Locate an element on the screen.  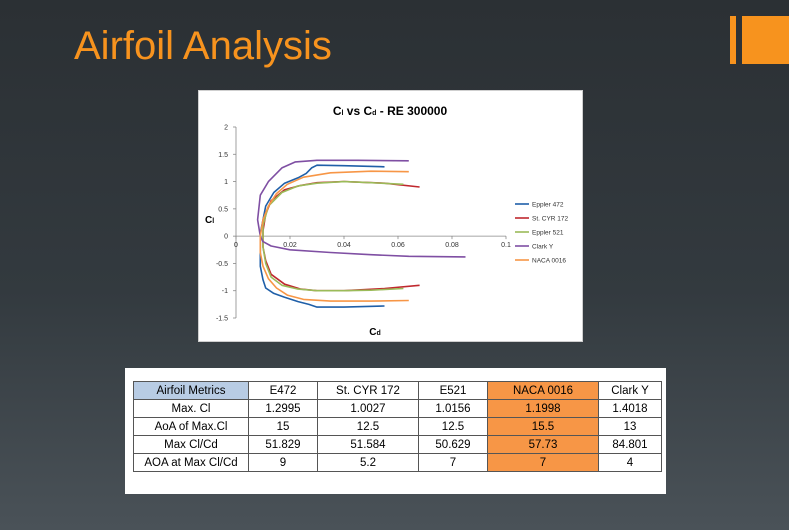
table-cell: 50.629 is located at coordinates (453, 444).